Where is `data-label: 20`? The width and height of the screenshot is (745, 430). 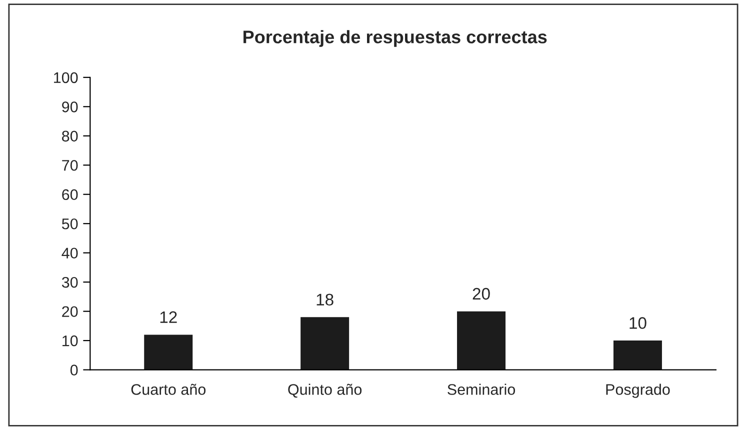
data-label: 20 is located at coordinates (481, 294).